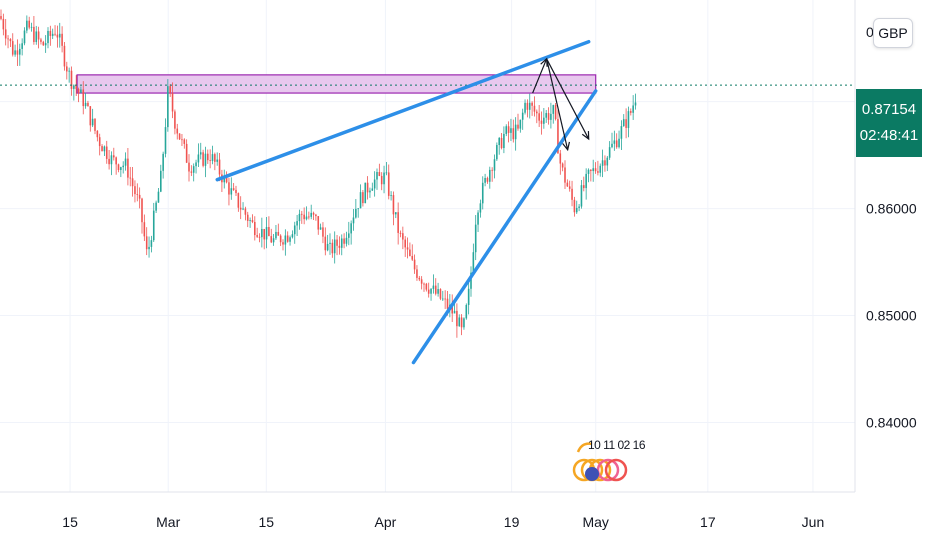 The width and height of the screenshot is (932, 550). Describe the element at coordinates (585, 136) in the screenshot. I see `projection-arrowhead` at that location.